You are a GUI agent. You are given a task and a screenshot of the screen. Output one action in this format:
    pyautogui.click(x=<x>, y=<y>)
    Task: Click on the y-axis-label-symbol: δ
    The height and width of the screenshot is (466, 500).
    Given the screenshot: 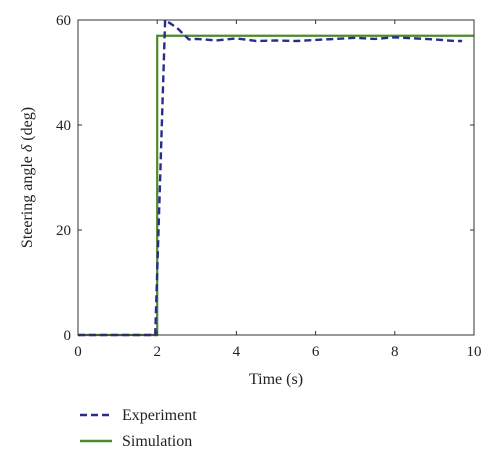 What is the action you would take?
    pyautogui.click(x=27, y=148)
    